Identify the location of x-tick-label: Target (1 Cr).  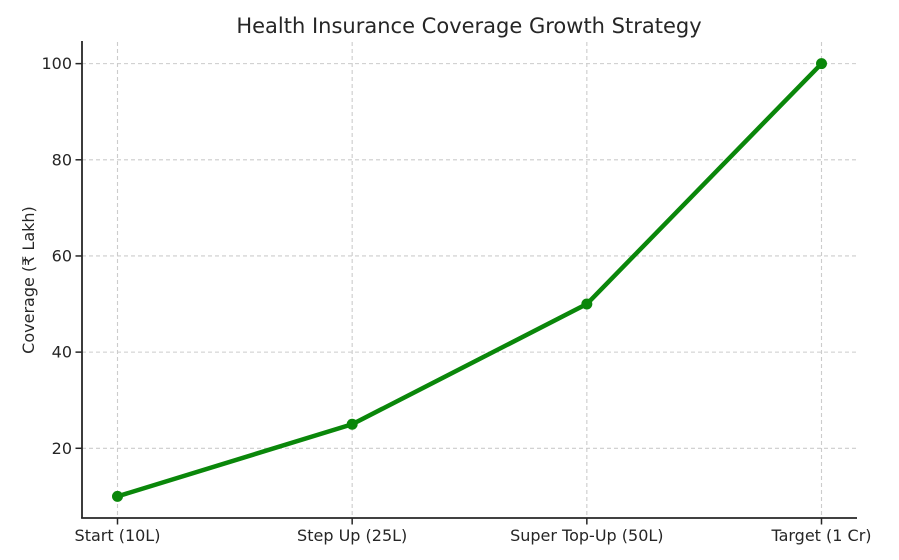
(820, 535).